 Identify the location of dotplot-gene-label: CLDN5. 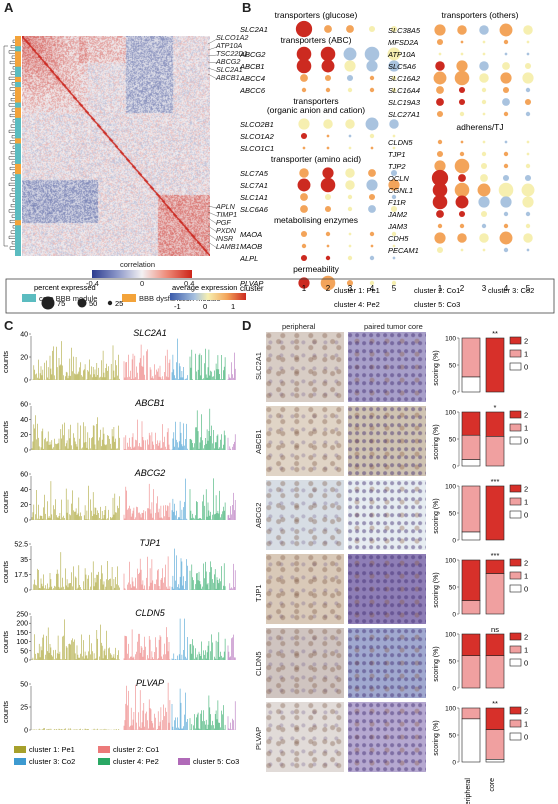
(400, 142).